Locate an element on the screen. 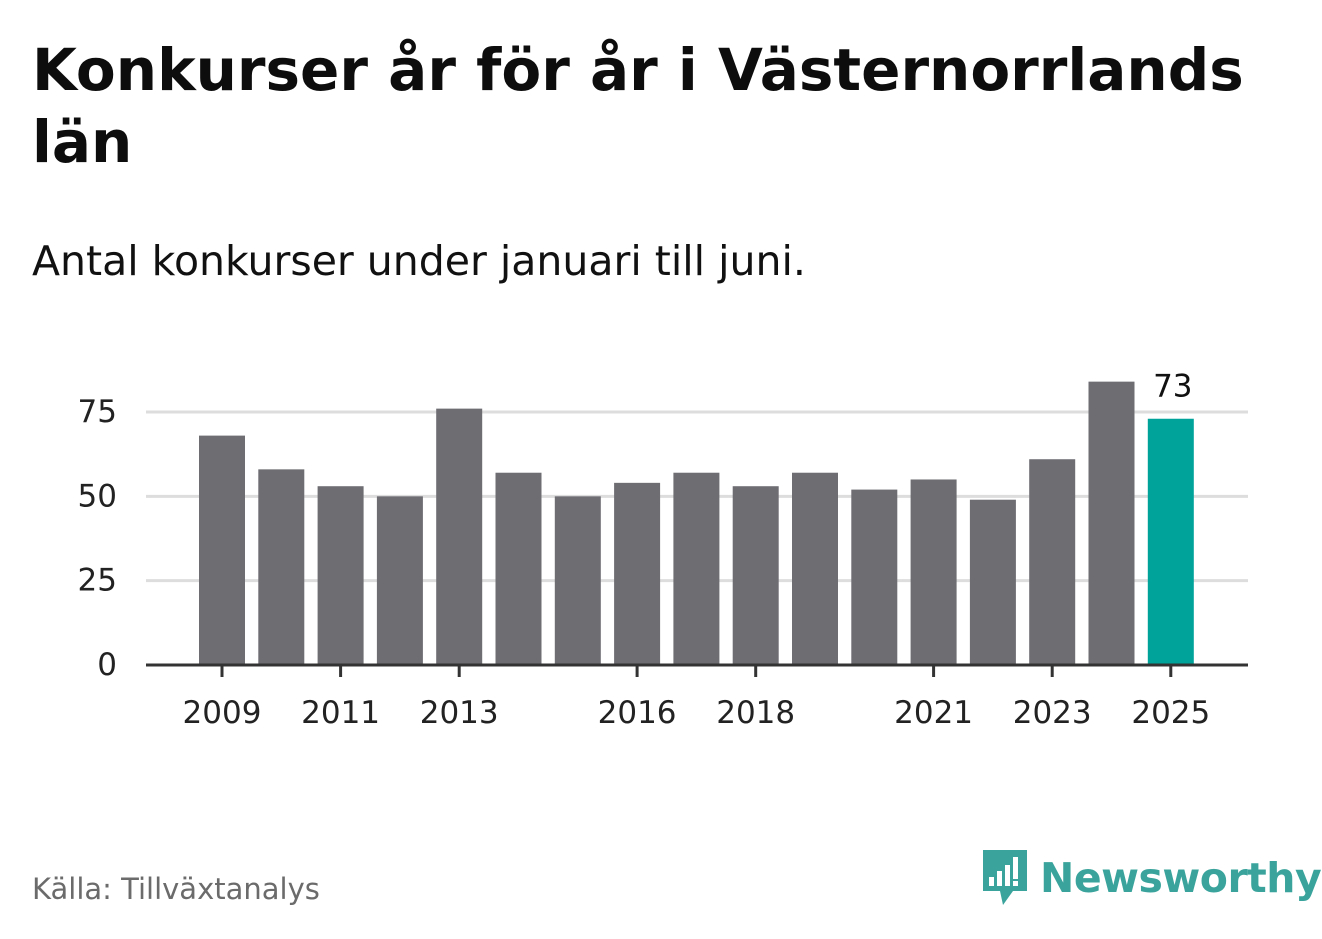 This screenshot has height=939, width=1322. bar-2010 is located at coordinates (281, 567).